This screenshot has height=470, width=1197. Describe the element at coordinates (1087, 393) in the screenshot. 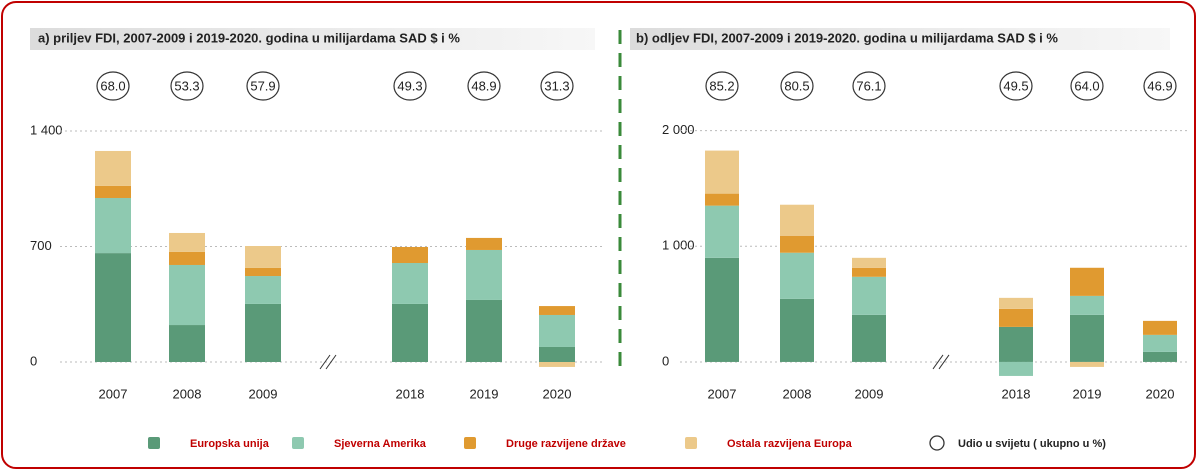

I see `x-tick-label: 2019` at that location.